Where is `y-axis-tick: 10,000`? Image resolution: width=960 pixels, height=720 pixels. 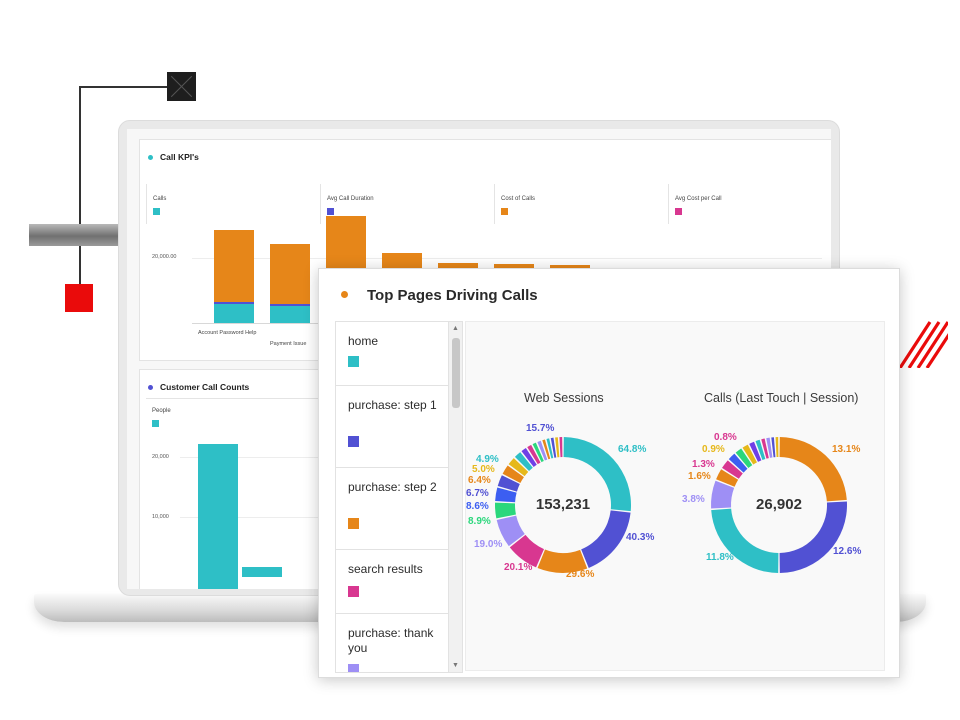
y-axis-tick: 10,000 is located at coordinates (160, 517).